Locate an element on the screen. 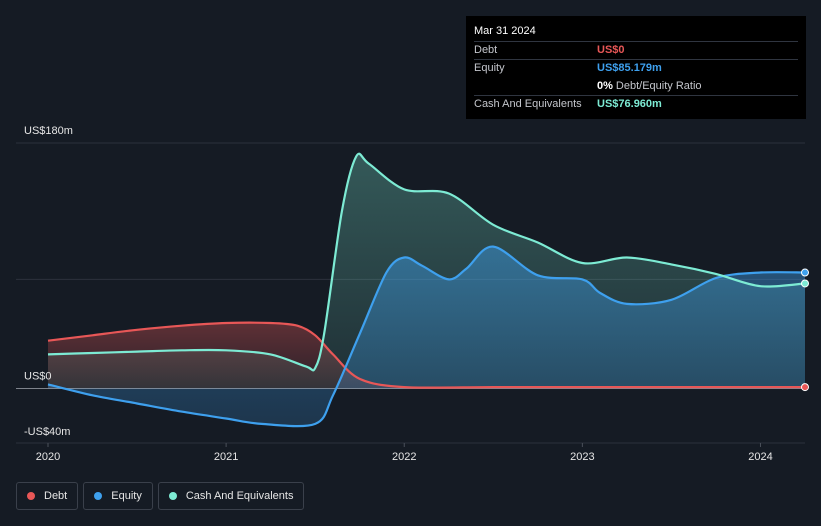  endpoint-equity is located at coordinates (805, 272).